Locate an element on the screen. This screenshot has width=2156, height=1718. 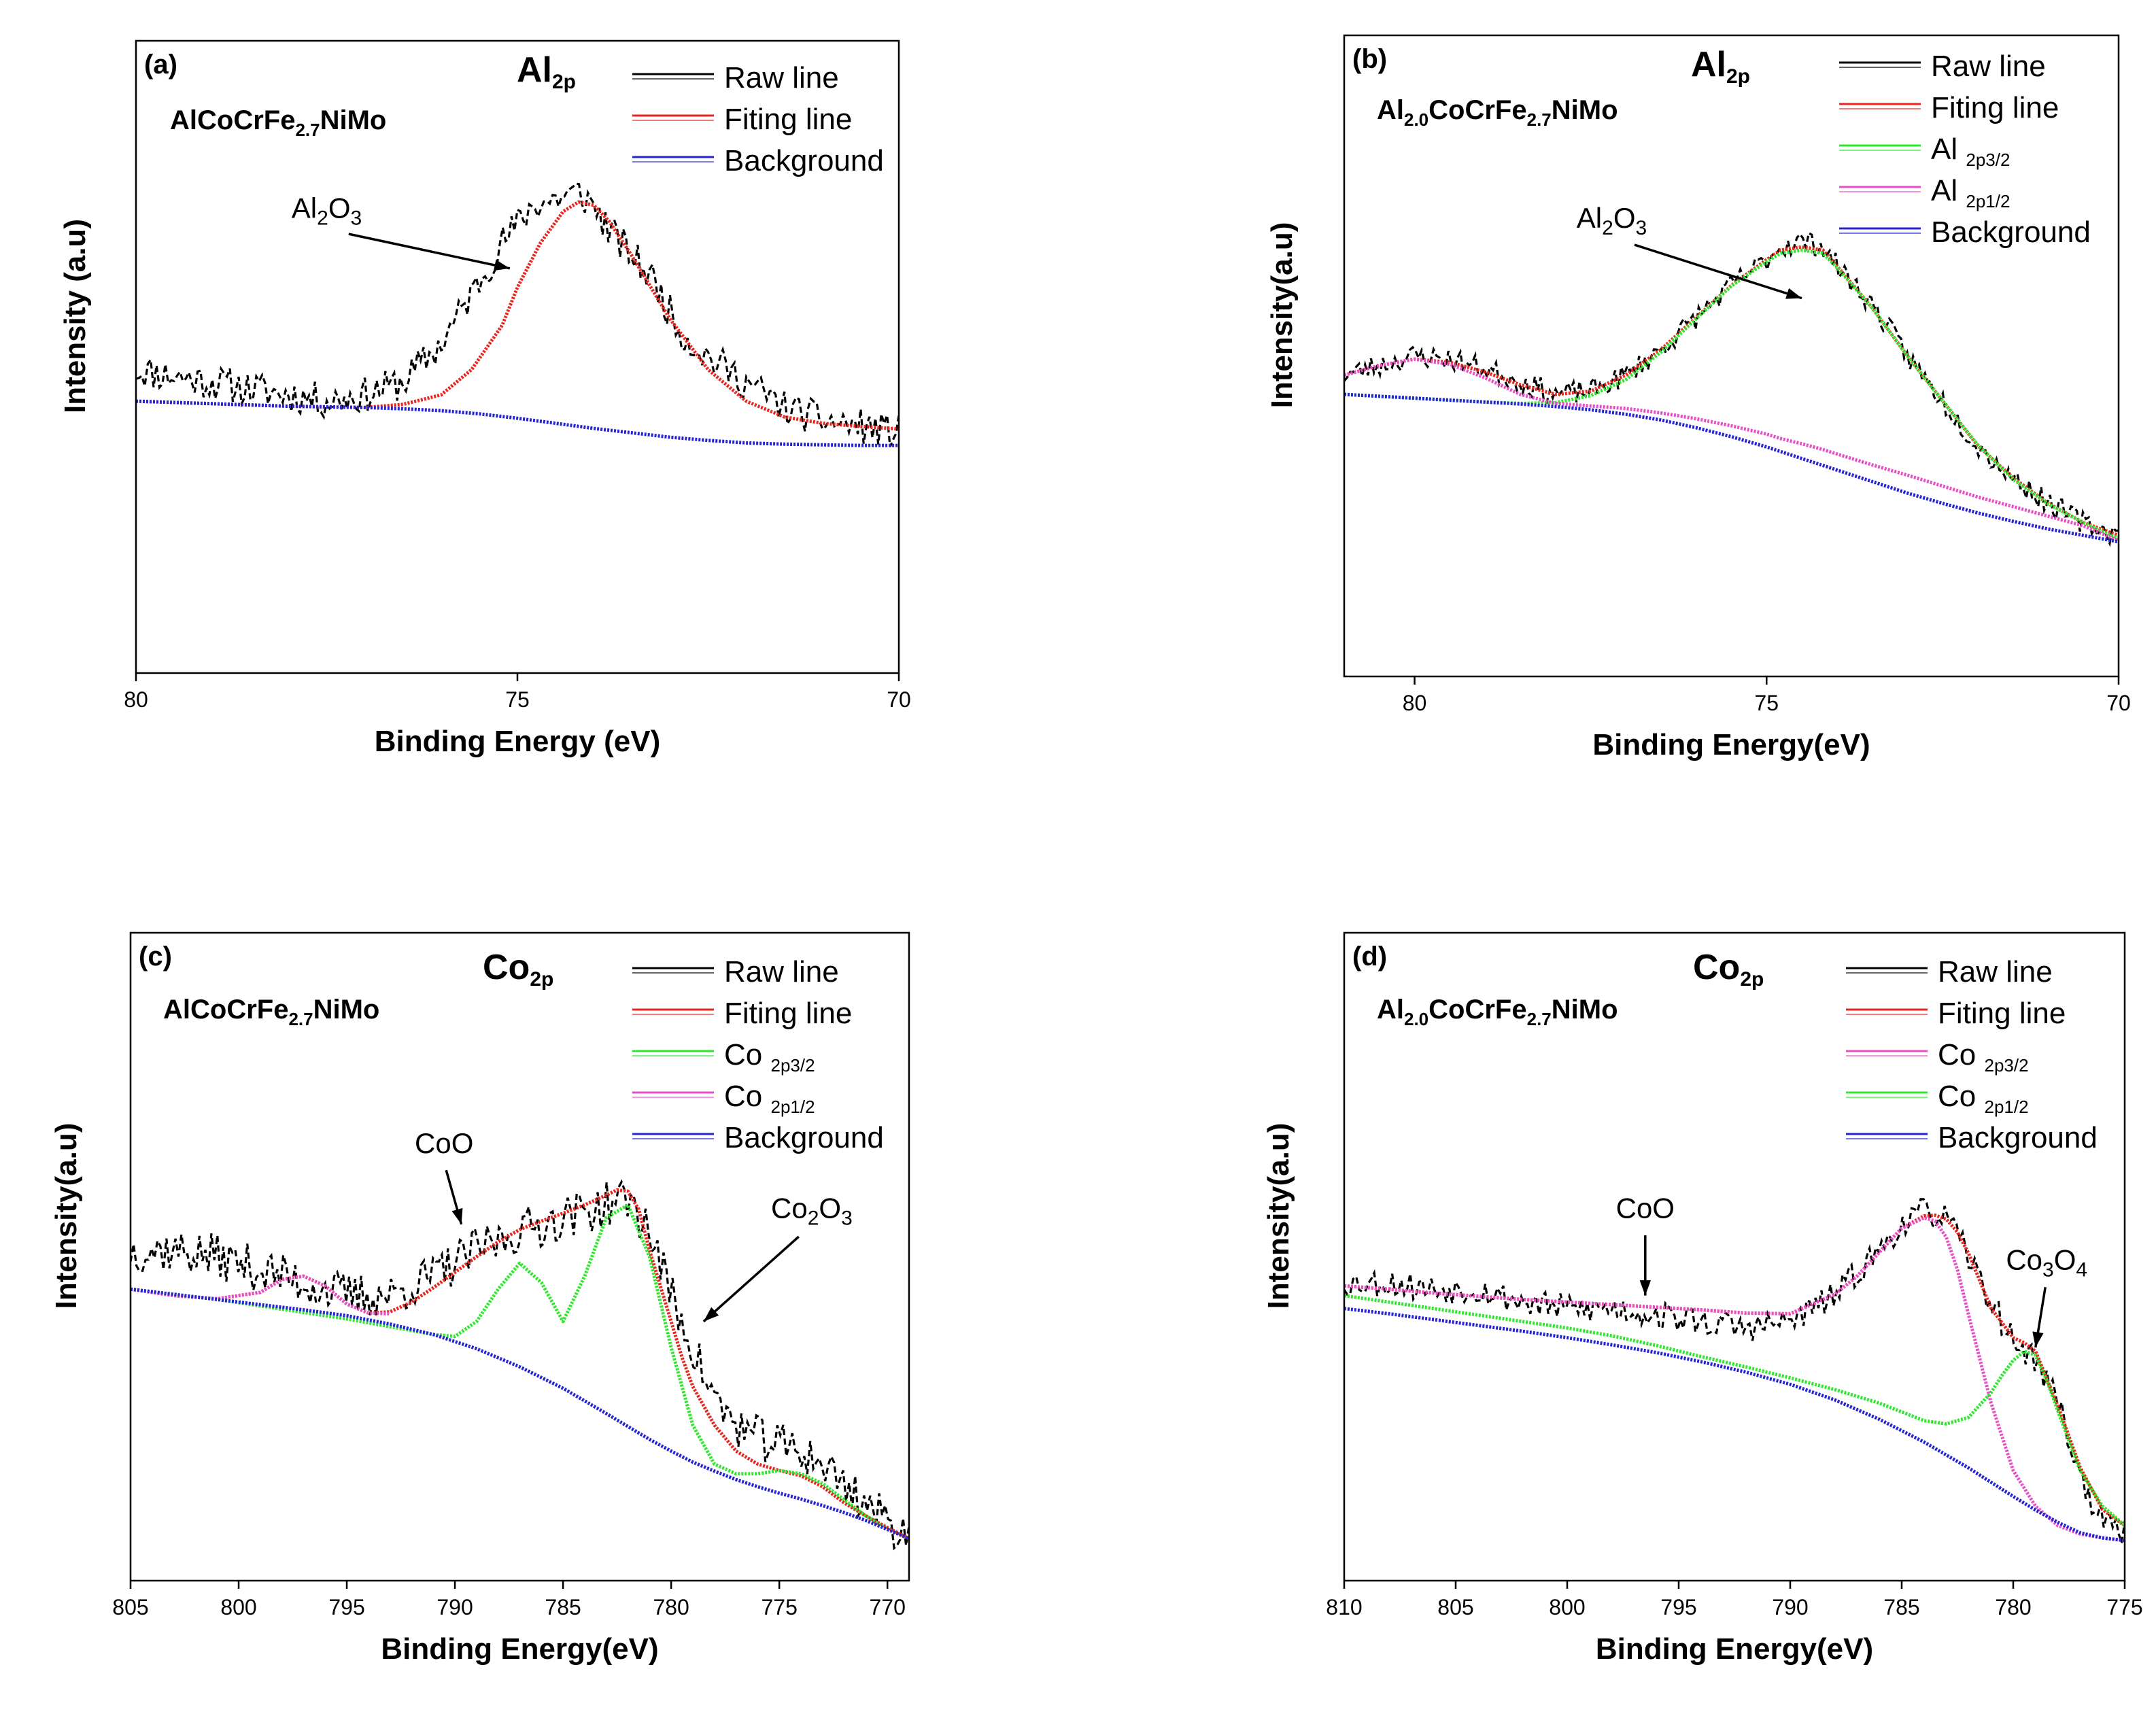
annotation-label: Co2O3 is located at coordinates (812, 1210).